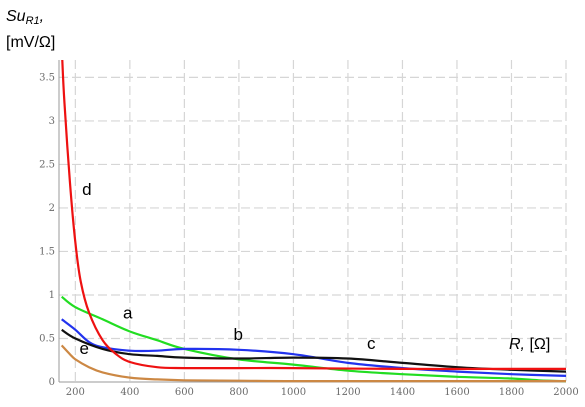  Describe the element at coordinates (511, 392) in the screenshot. I see `x-tick-label: 1800` at that location.